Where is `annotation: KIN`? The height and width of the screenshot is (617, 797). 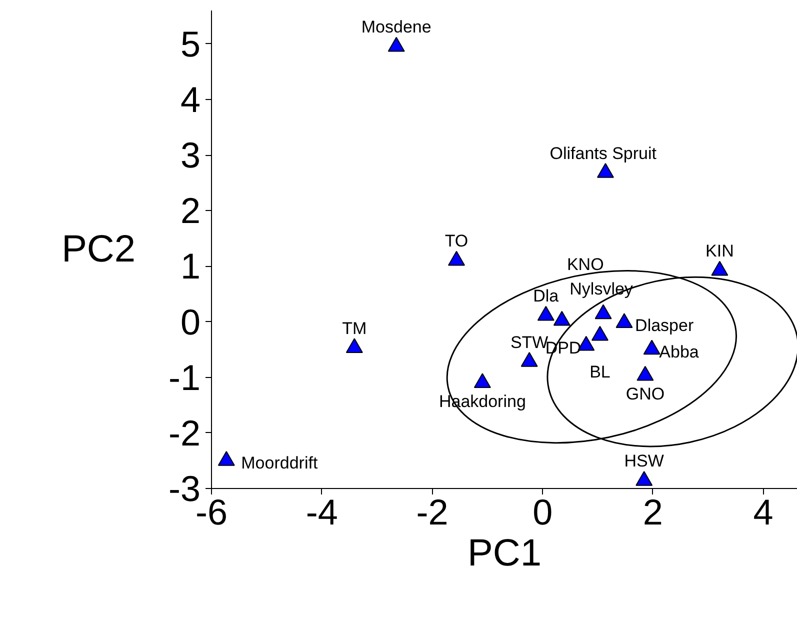
annotation: KIN is located at coordinates (720, 251).